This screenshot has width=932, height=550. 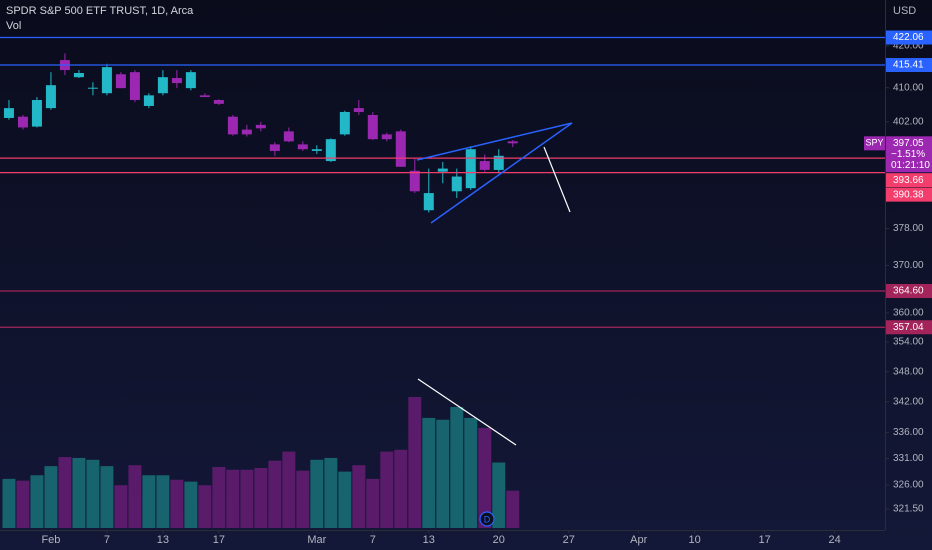 I want to click on level-tag-label: 364.60, so click(x=908, y=291).